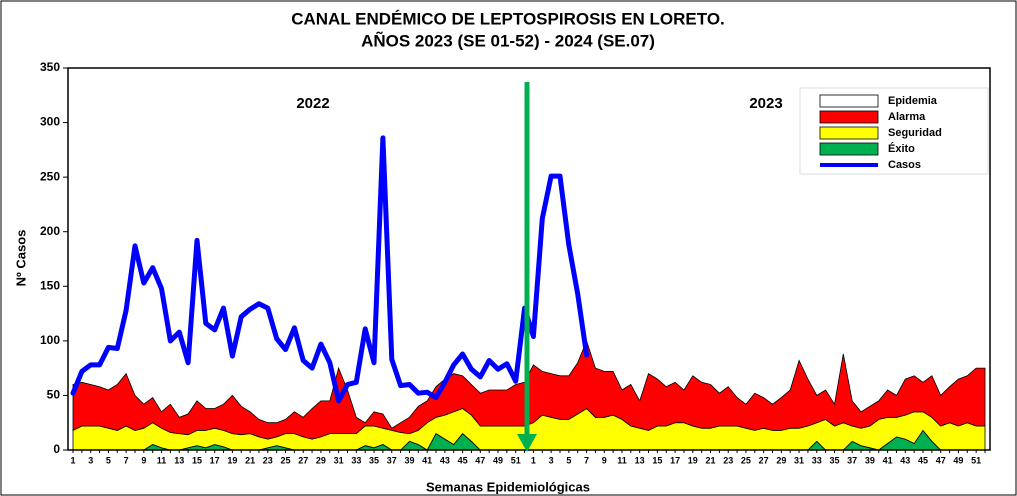 Image resolution: width=1017 pixels, height=496 pixels. What do you see at coordinates (56, 449) in the screenshot?
I see `y-tick-label: 0` at bounding box center [56, 449].